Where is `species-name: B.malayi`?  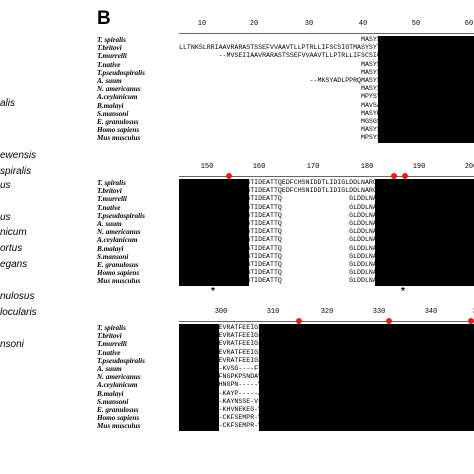 species-name: B.malayi is located at coordinates (110, 248).